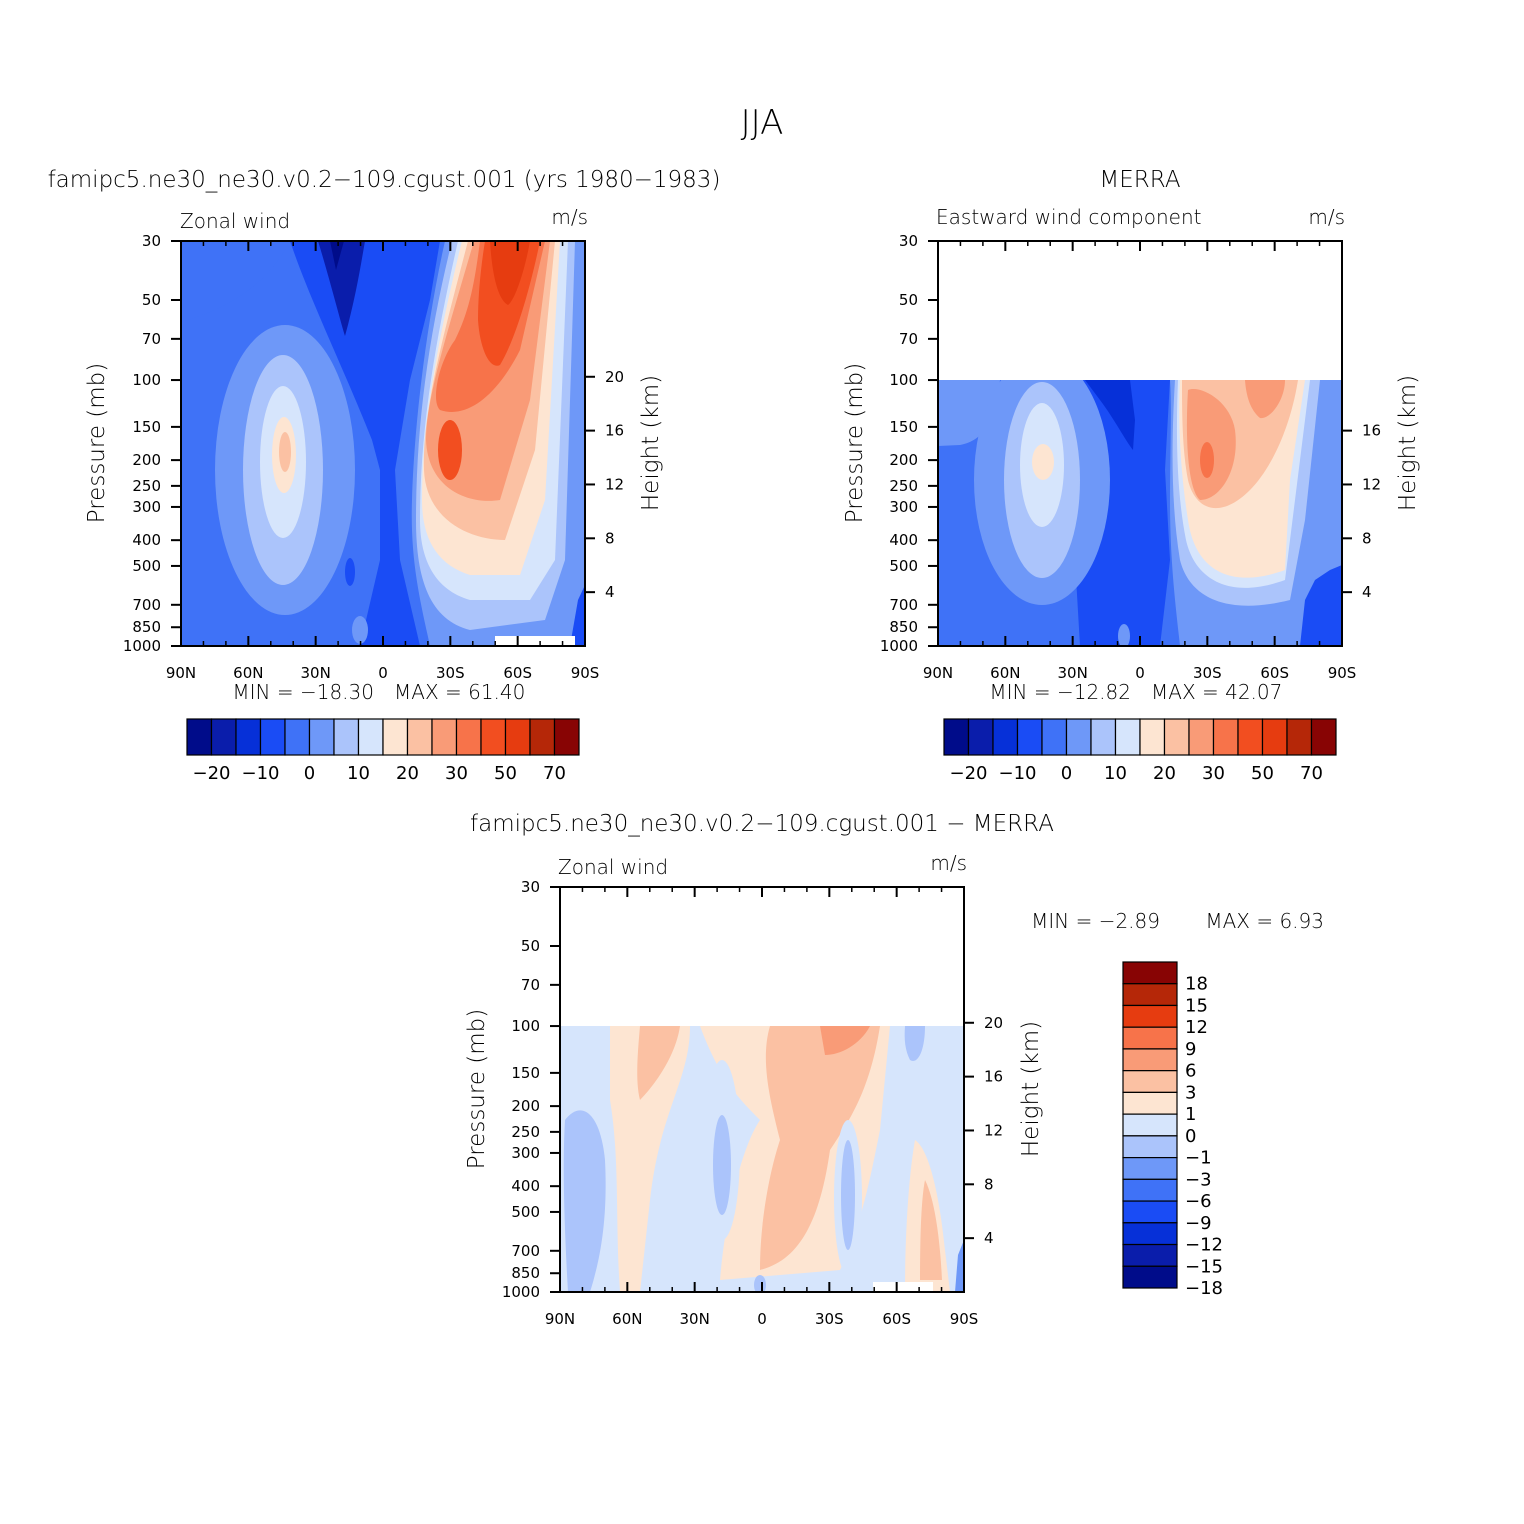 This screenshot has height=1524, width=1524. I want to click on panel-obs-y2label: Height (km), so click(1408, 443).